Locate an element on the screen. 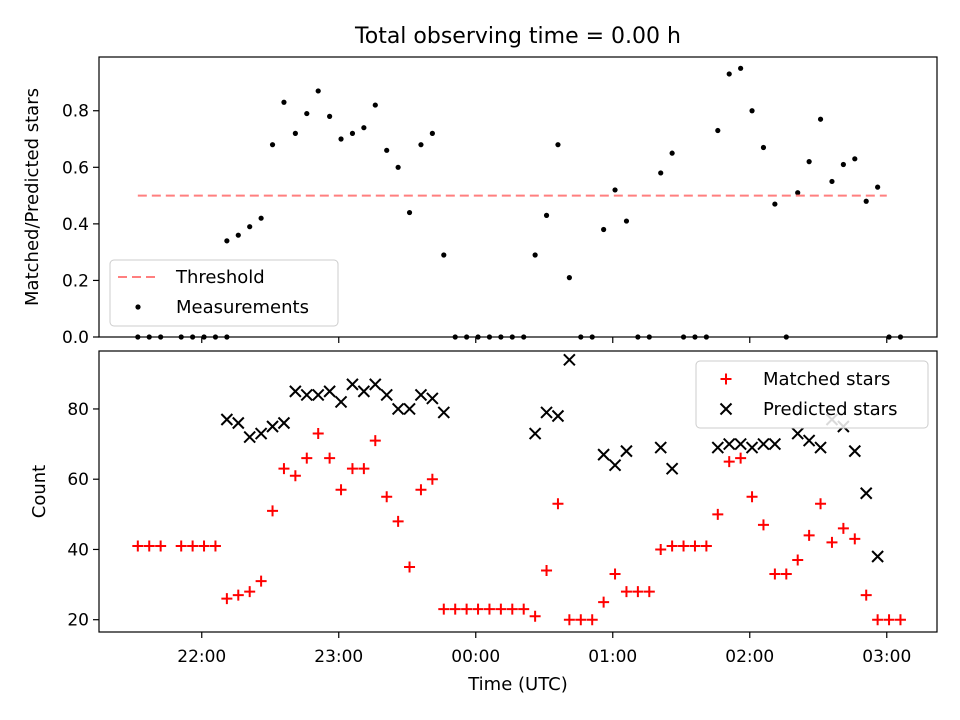 This screenshot has height=720, width=960. legend-measurements-swatch is located at coordinates (138, 307).